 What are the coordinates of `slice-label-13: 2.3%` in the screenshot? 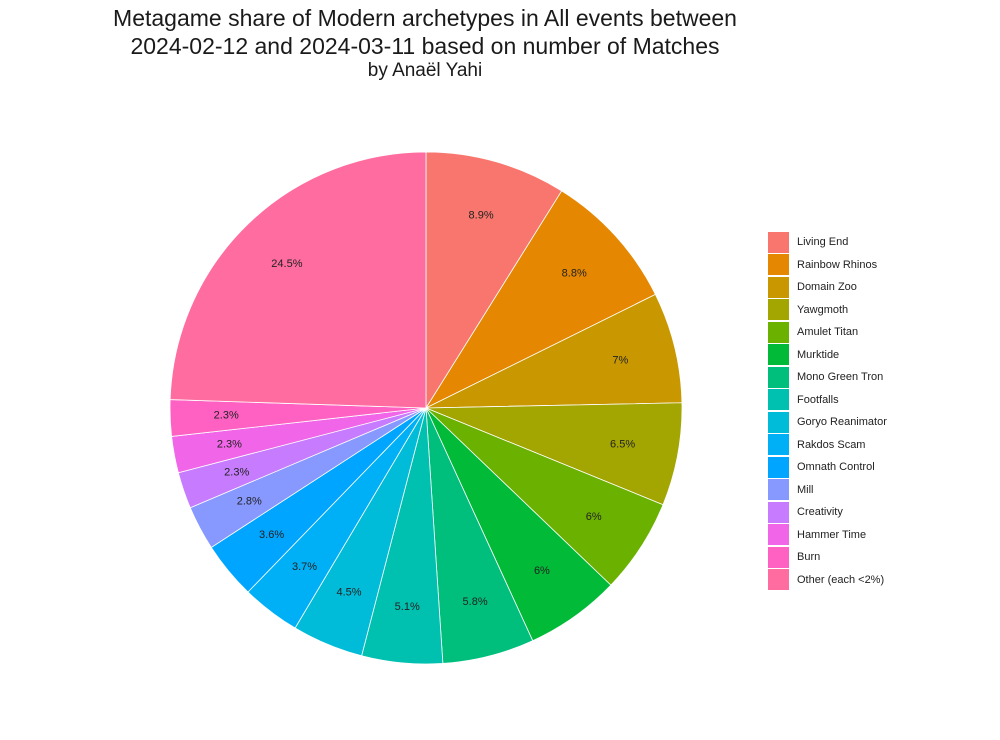 It's located at (229, 444).